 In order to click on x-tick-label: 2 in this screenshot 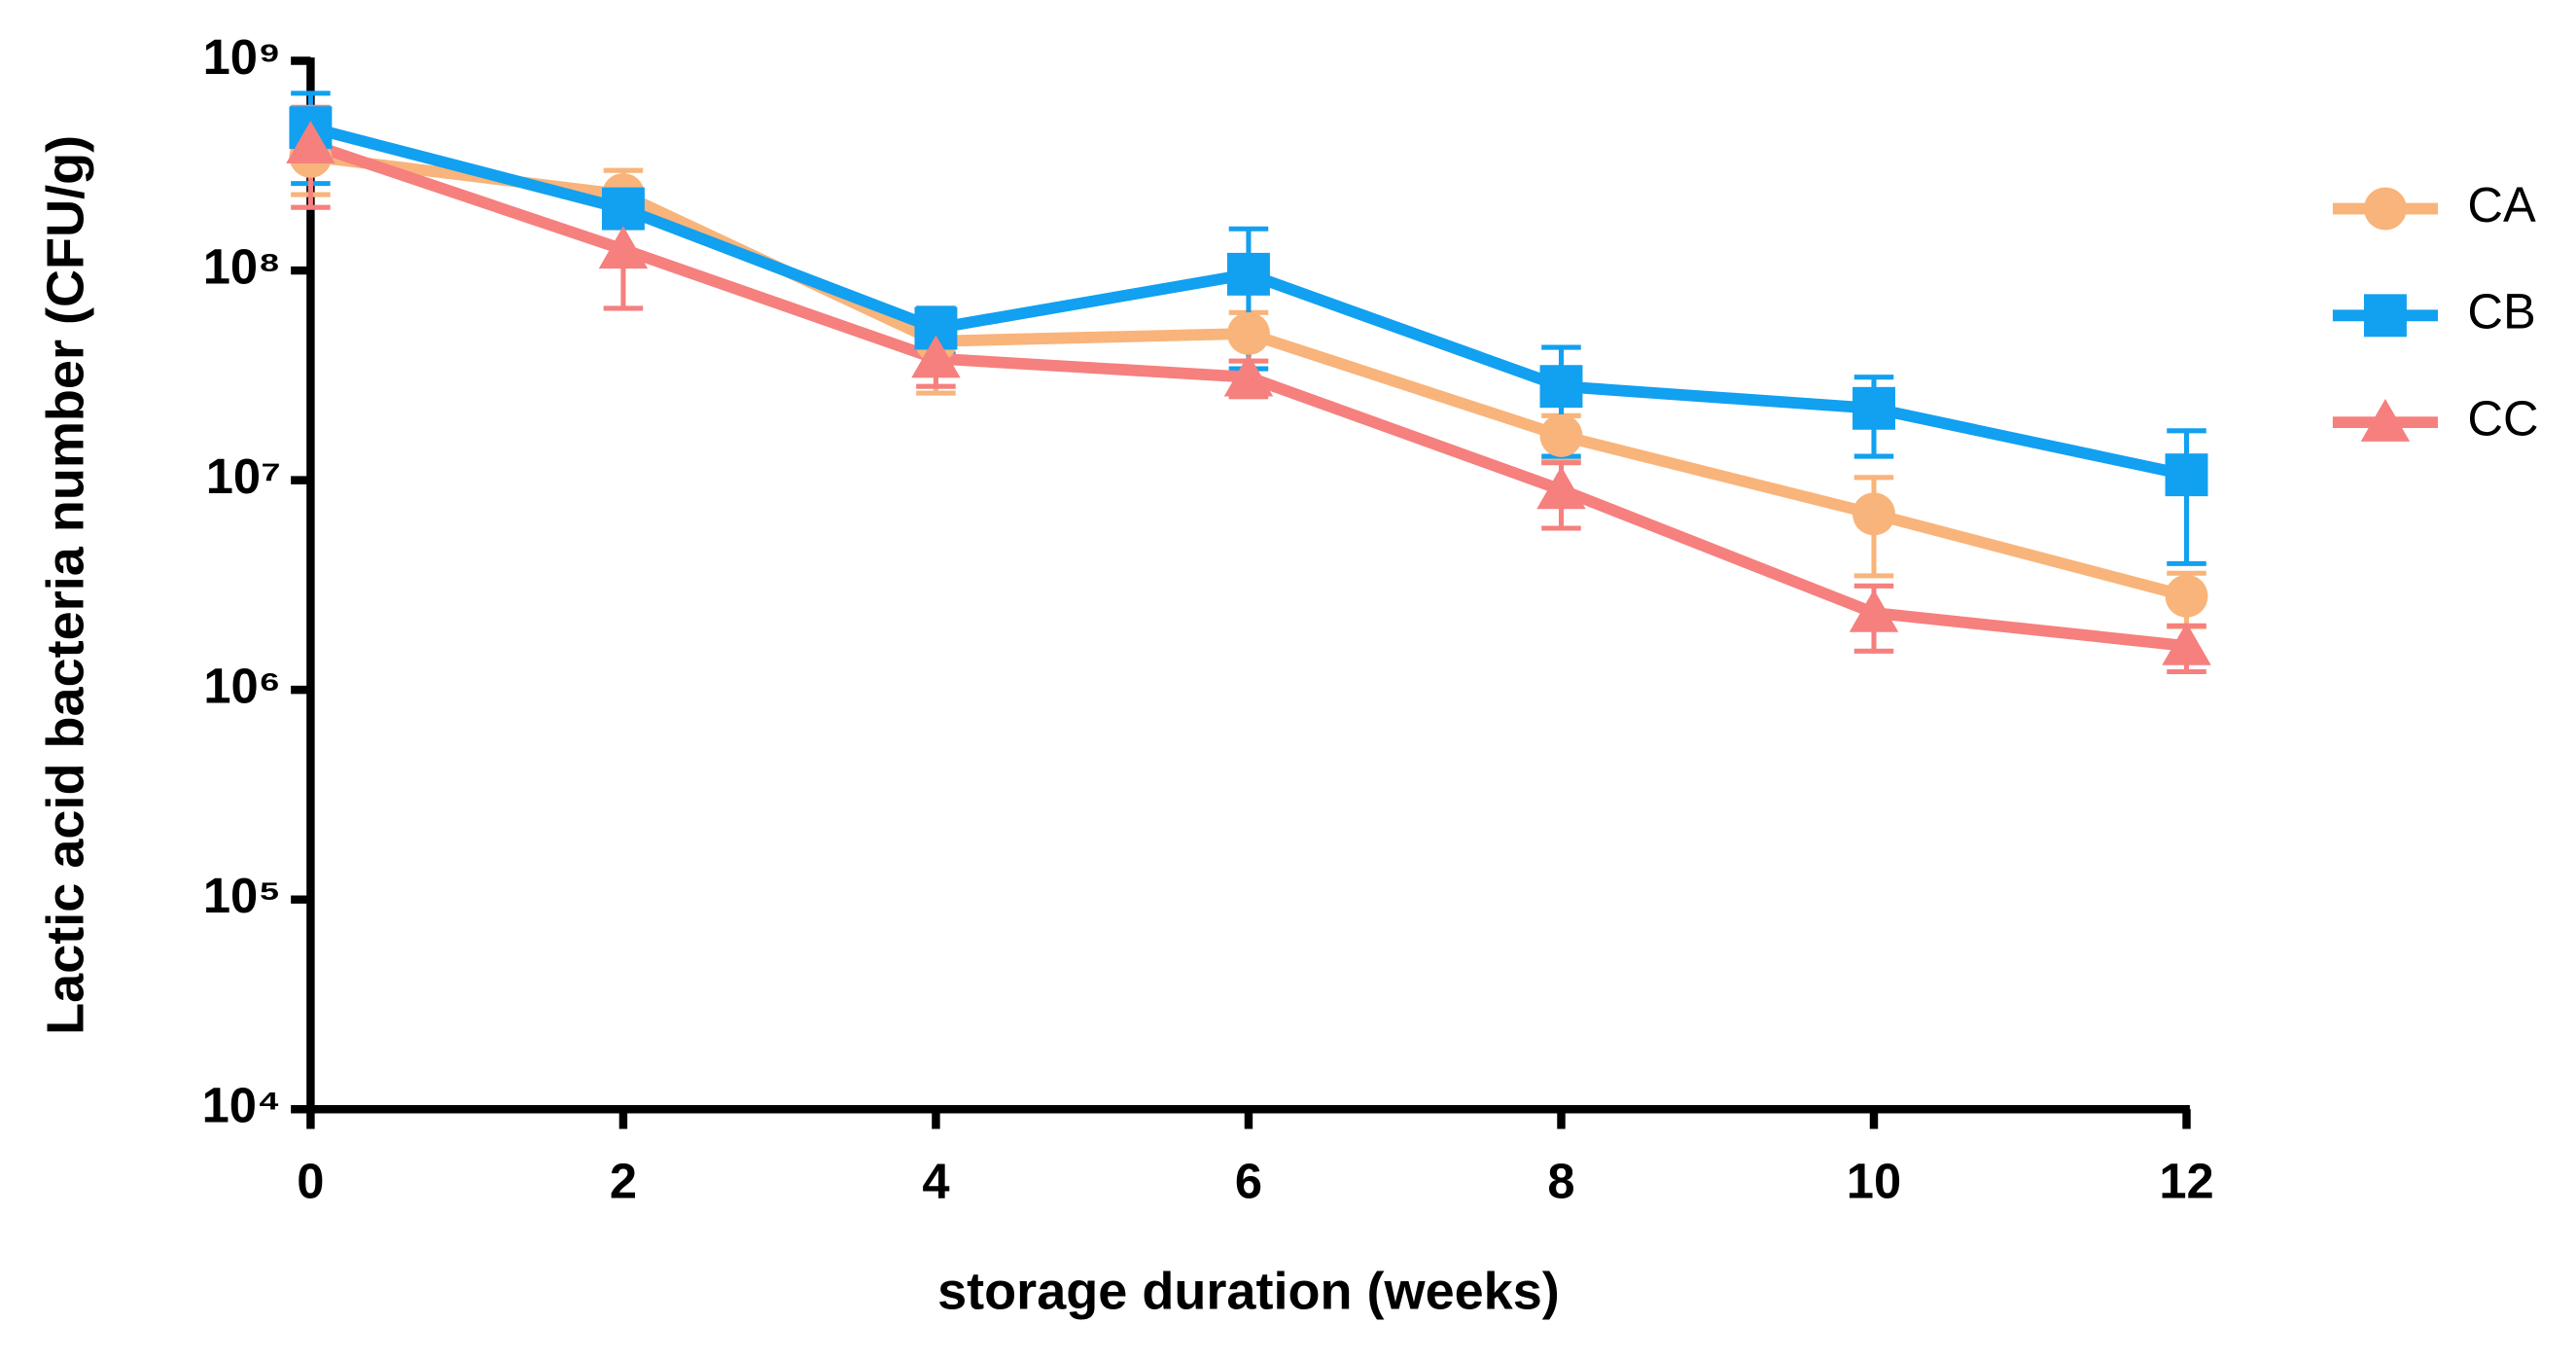, I will do `click(624, 1180)`.